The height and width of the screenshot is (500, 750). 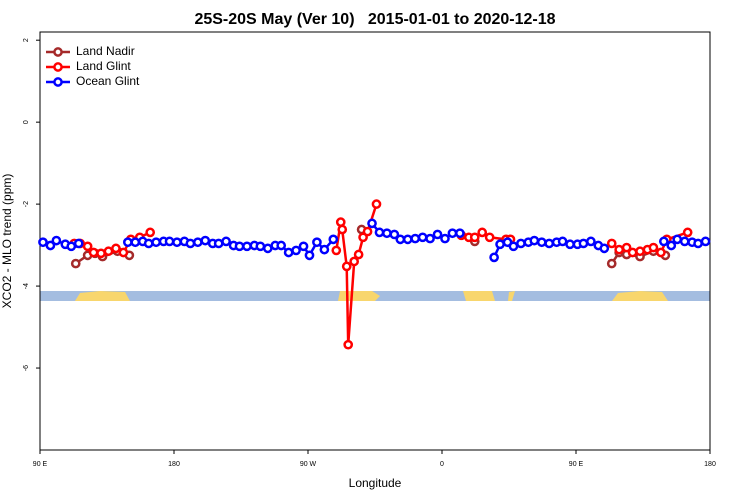 I want to click on x-tick-label: 90 E, so click(x=40, y=464).